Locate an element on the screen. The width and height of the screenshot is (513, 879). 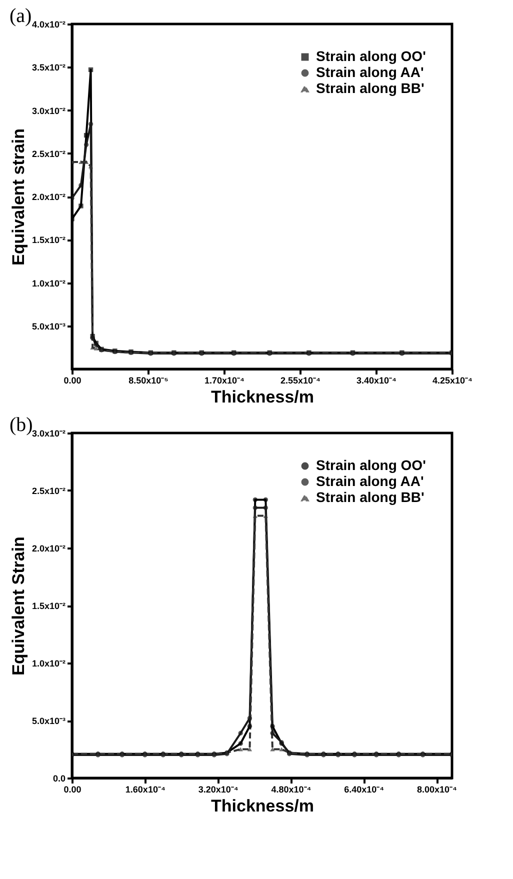
chart-title: (b) is located at coordinates (21, 425).